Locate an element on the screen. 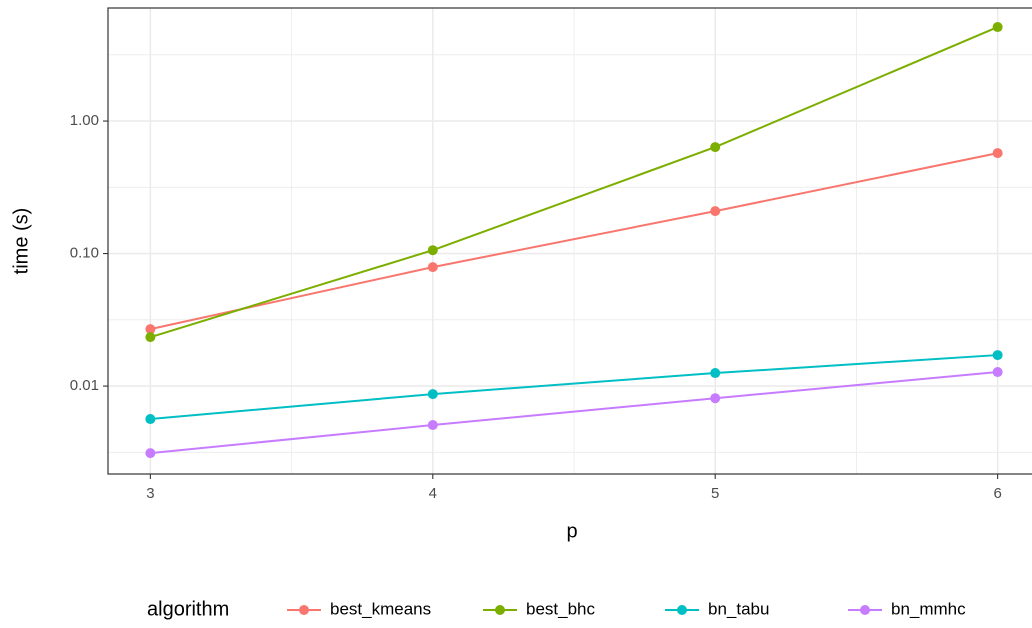 The image size is (1032, 628). legend-item: best_bhc is located at coordinates (539, 608).